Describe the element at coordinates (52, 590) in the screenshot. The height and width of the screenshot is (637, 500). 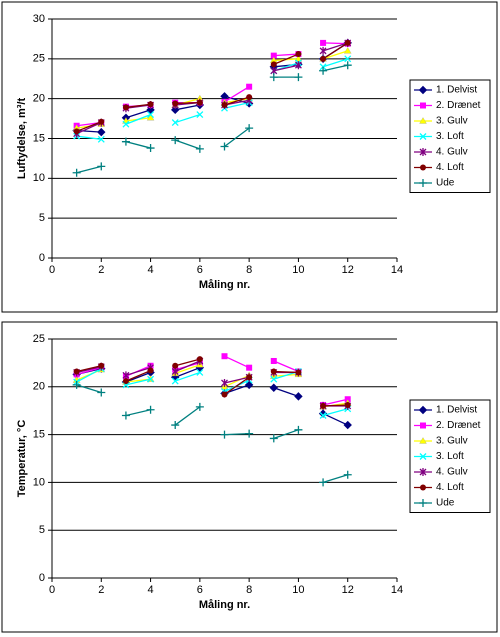
I see `x-tick-label: 0` at that location.